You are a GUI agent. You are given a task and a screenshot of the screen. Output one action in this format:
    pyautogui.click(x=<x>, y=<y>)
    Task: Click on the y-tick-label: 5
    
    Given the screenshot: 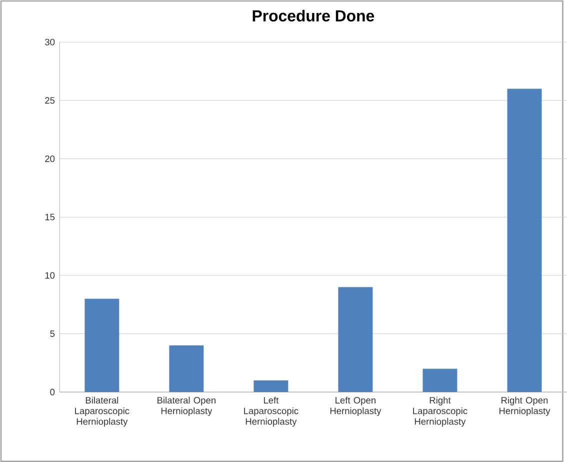 What is the action you would take?
    pyautogui.click(x=52, y=333)
    